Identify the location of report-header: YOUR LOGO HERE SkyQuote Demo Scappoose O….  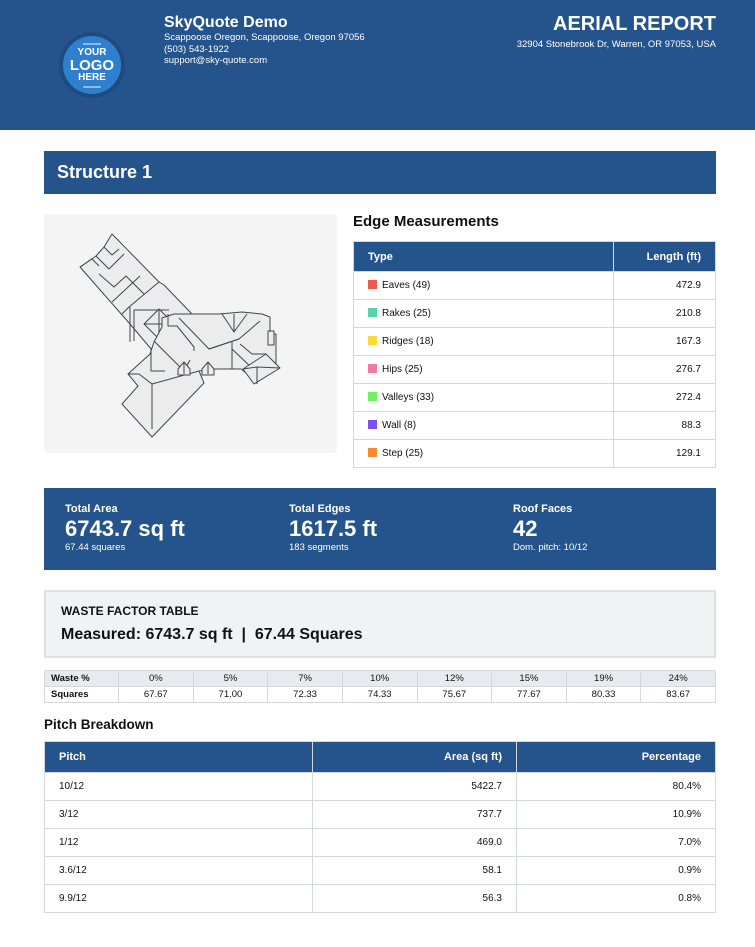
(377, 65).